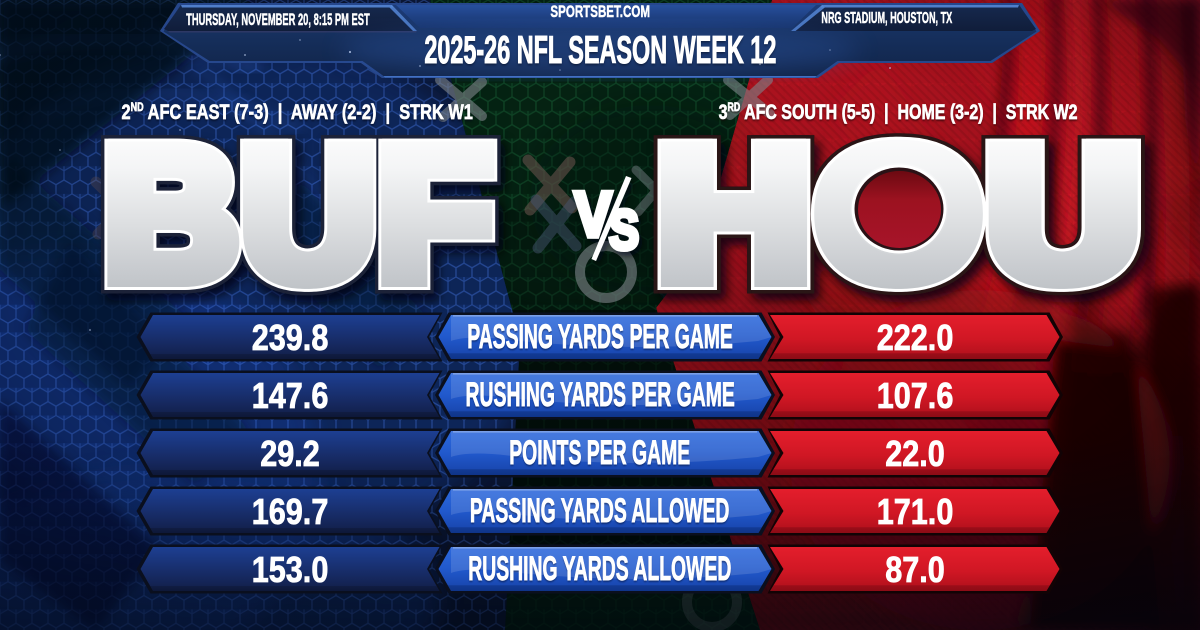 Image resolution: width=1200 pixels, height=630 pixels. Describe the element at coordinates (593, 214) in the screenshot. I see `svg-text: V` at that location.